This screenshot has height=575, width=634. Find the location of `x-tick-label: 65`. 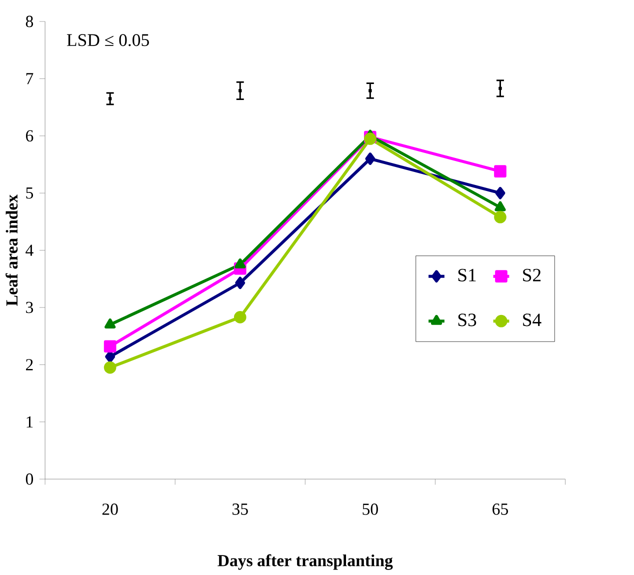

x-tick-label: 65 is located at coordinates (500, 509).